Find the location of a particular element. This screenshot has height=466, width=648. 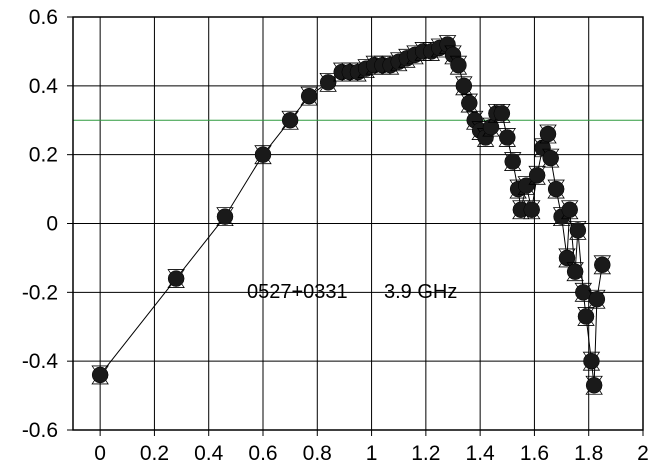

y-tick-label: -0.6 is located at coordinates (40, 430).